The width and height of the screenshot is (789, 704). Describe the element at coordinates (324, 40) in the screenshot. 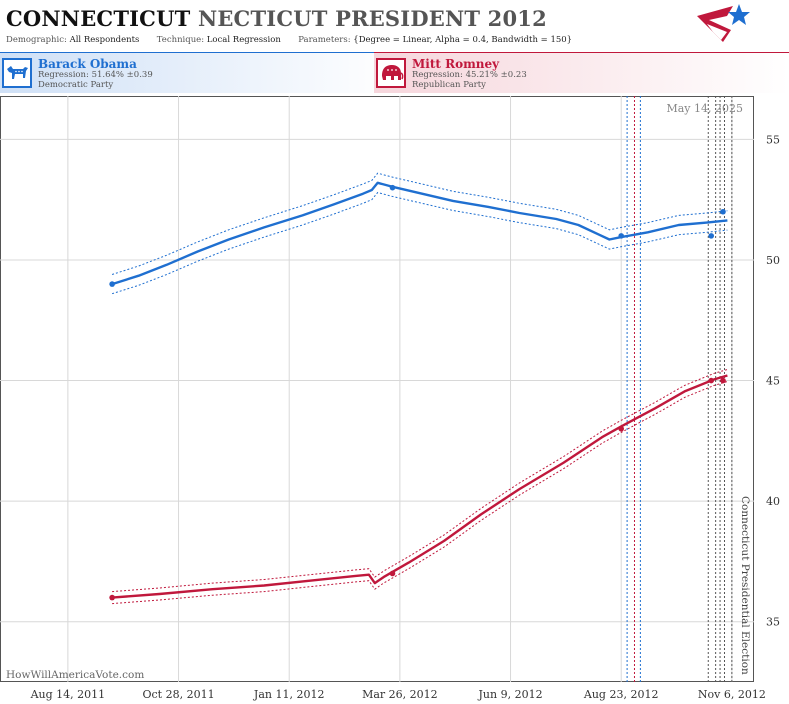

I see `parameters-label: Parameters:` at that location.